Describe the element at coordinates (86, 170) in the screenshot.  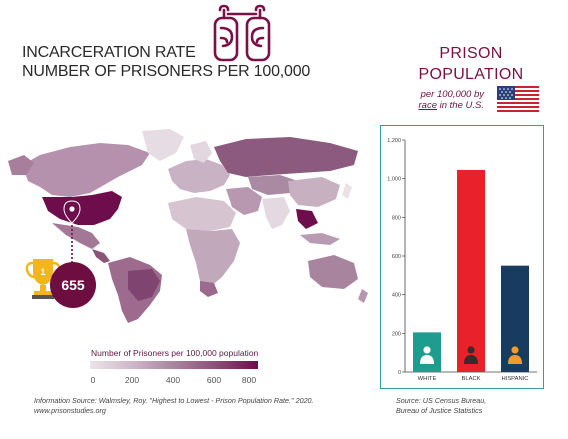
I see `map-region-canada` at that location.